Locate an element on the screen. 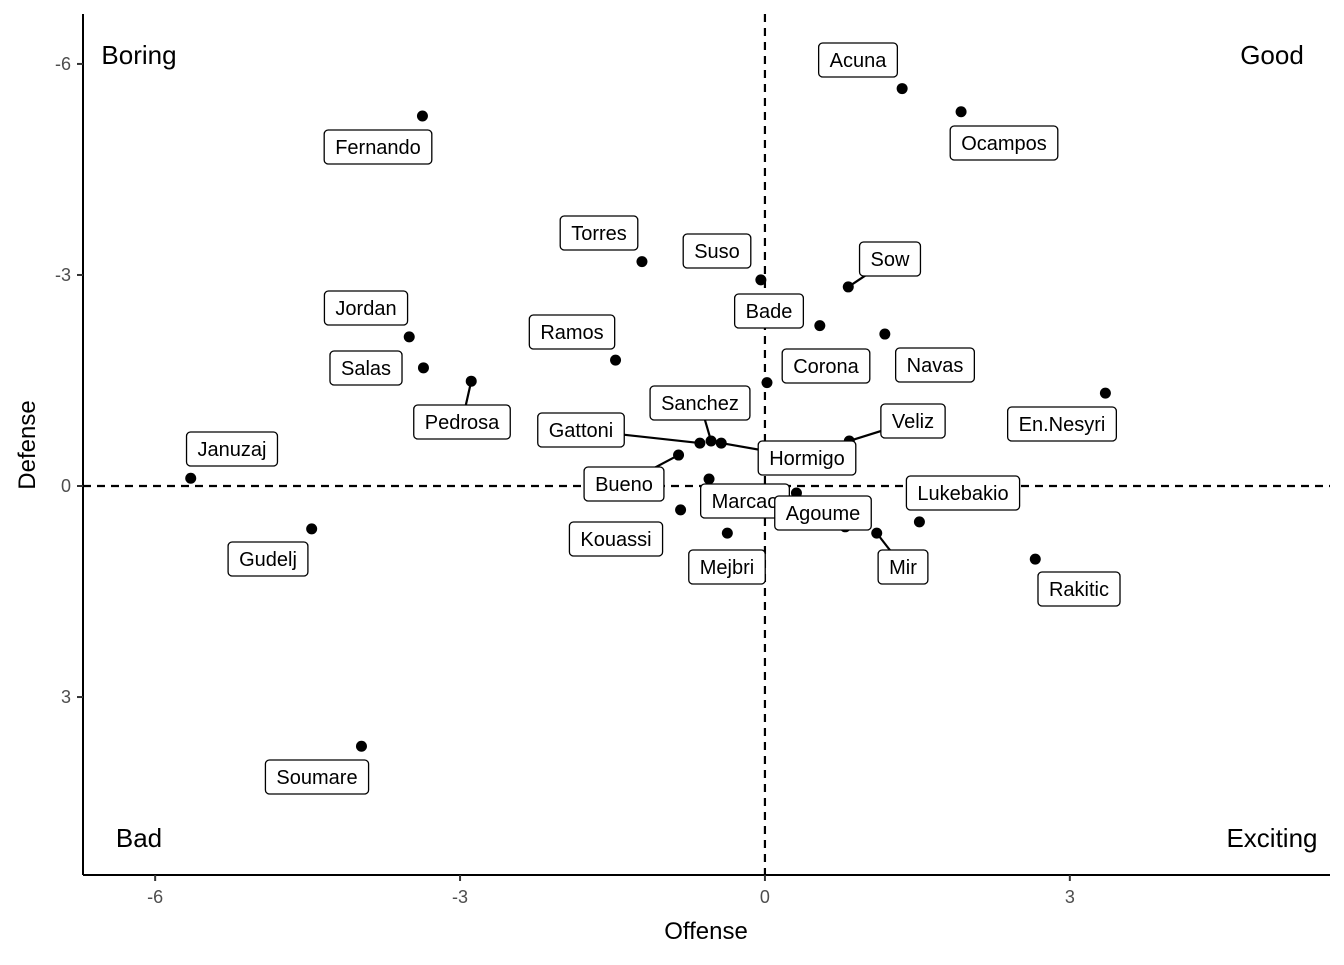 This screenshot has width=1344, height=965. point-label: Mejbri is located at coordinates (727, 567).